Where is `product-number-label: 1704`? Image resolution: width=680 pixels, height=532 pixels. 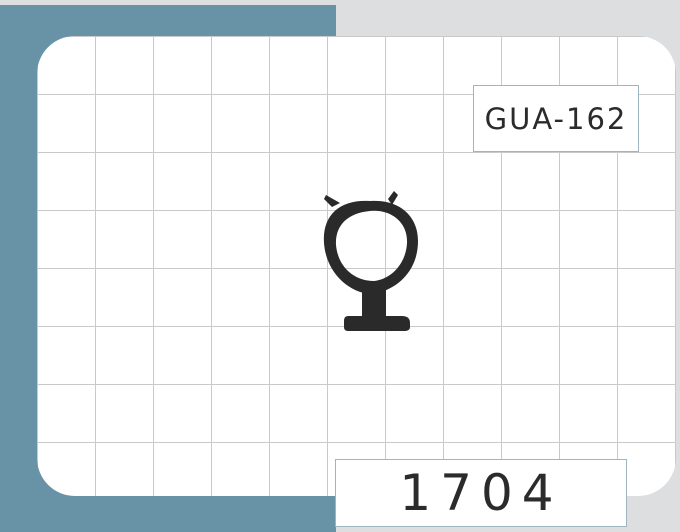
product-number-label: 1704 is located at coordinates (481, 493).